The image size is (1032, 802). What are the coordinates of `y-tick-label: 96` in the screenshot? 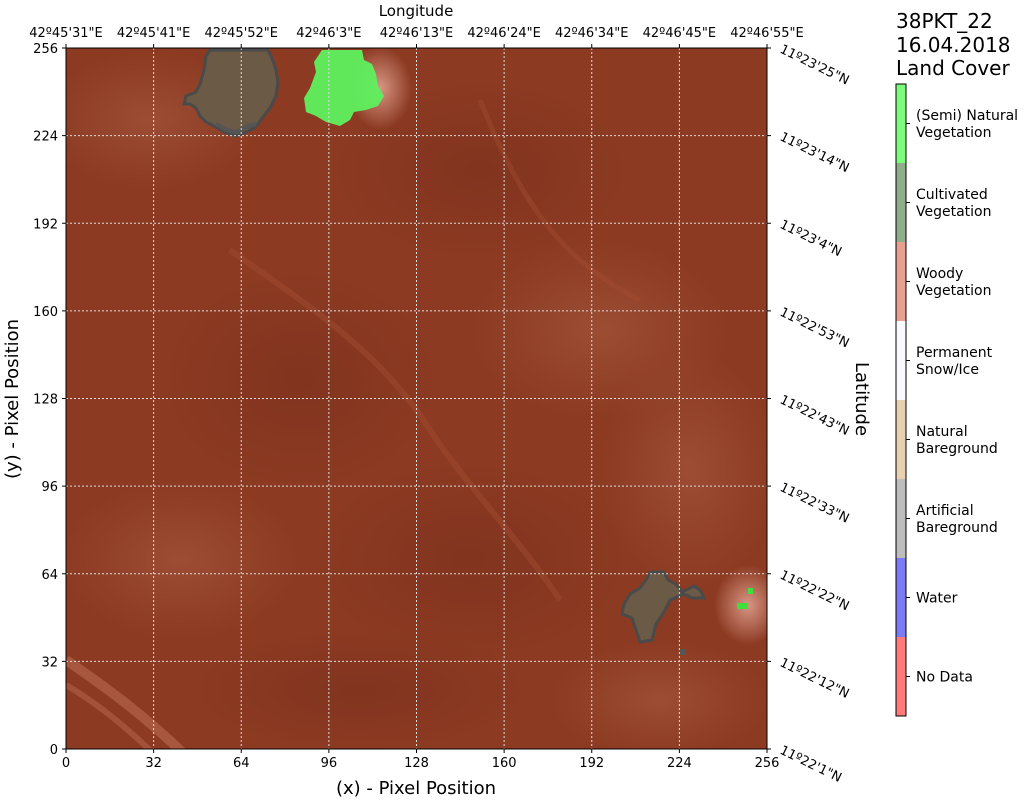 It's located at (49, 487).